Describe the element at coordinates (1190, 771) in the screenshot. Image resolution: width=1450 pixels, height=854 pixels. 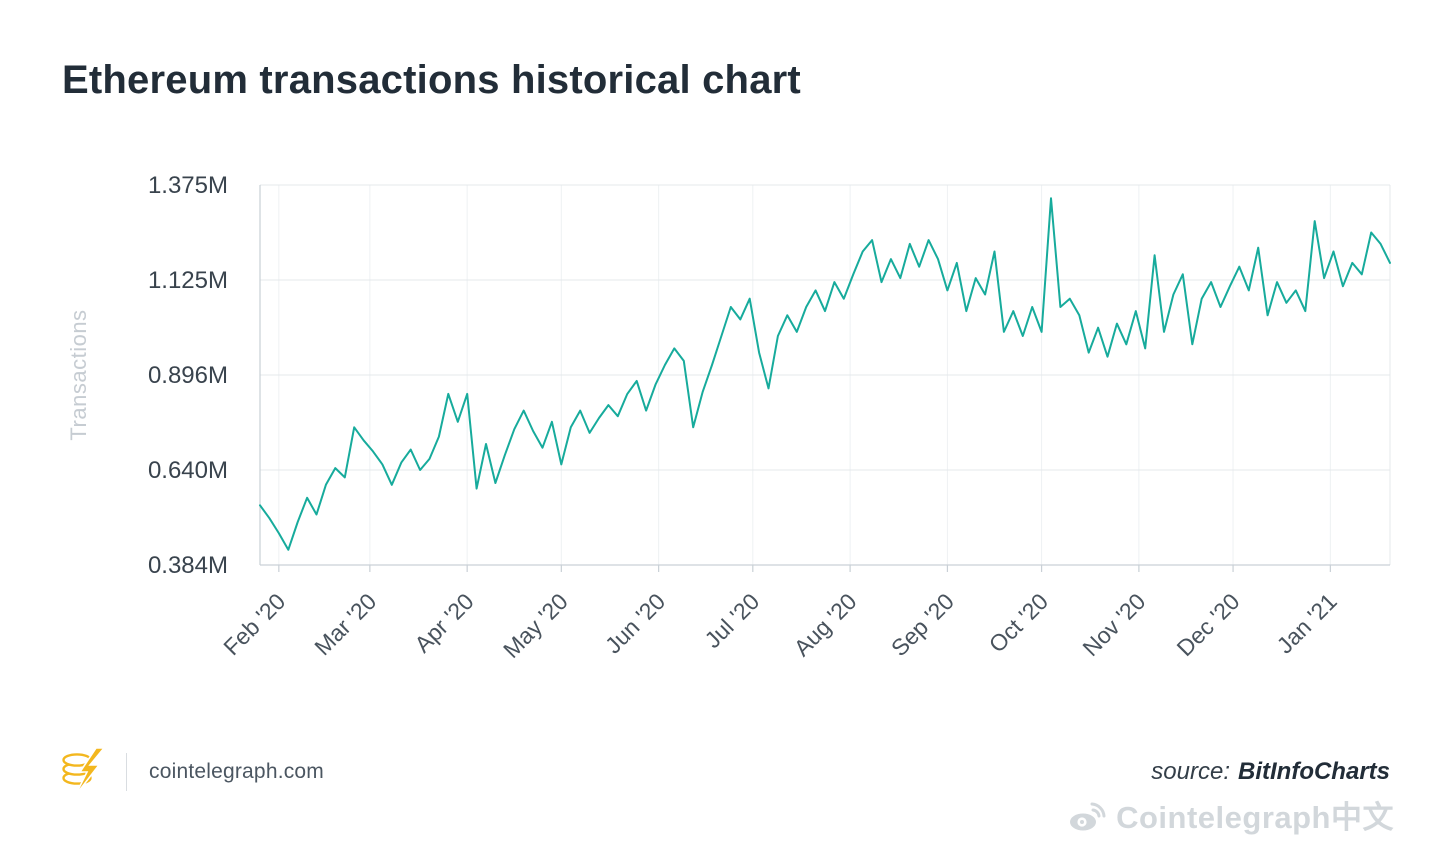
I see `source-label: source:` at that location.